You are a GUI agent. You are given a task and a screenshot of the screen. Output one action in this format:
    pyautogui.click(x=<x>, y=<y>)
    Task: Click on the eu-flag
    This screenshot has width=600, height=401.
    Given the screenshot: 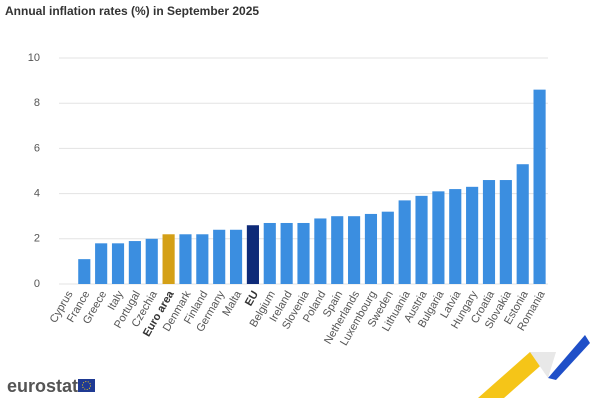 What is the action you would take?
    pyautogui.click(x=86, y=385)
    